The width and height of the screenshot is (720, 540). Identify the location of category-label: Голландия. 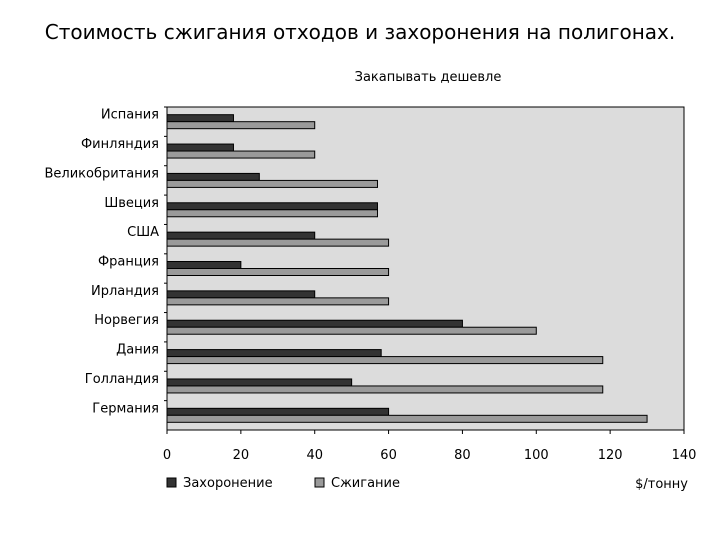
(122, 379).